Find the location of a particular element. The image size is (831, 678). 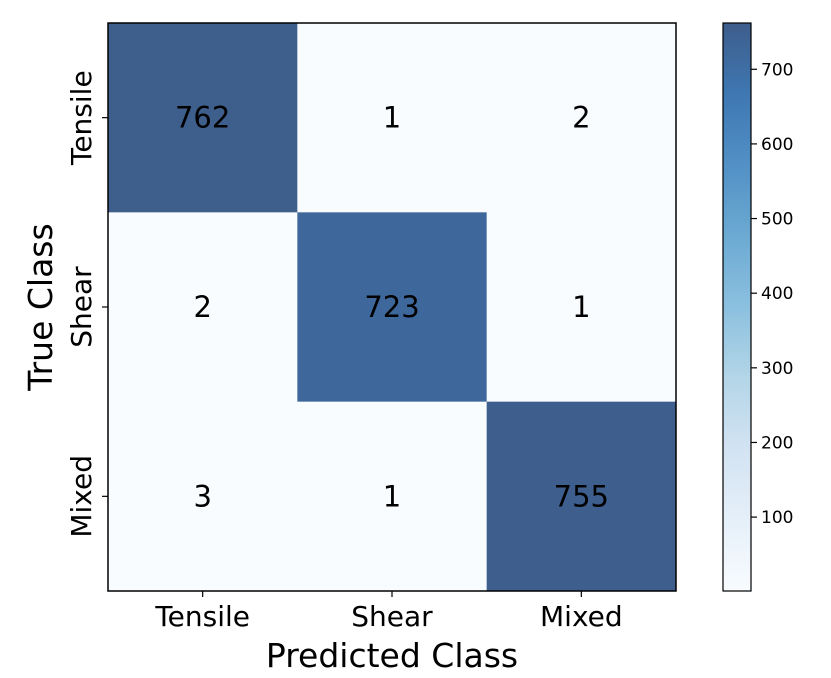

y-tick-label: Tensile is located at coordinates (81, 118).